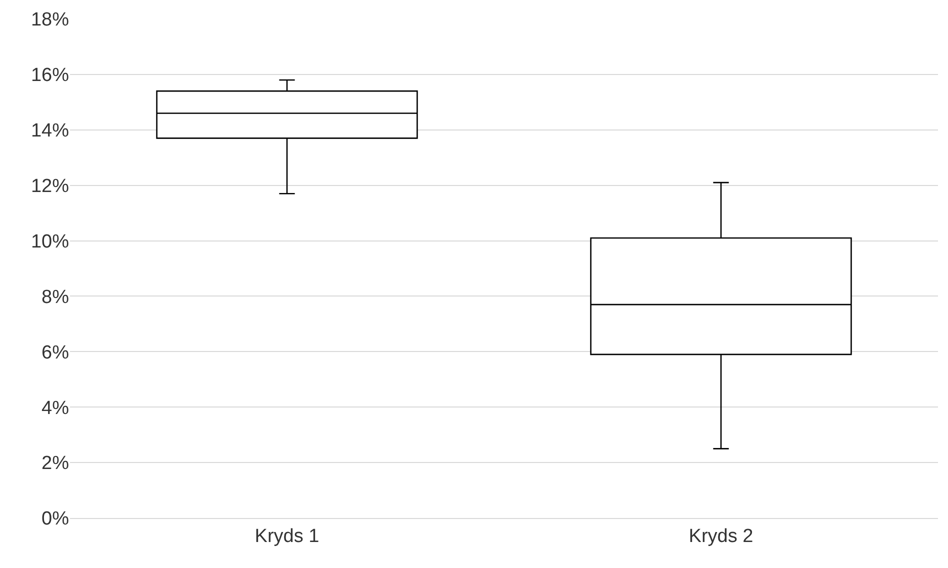 The image size is (948, 568). Describe the element at coordinates (56, 463) in the screenshot. I see `y-tick-label: 2%` at that location.